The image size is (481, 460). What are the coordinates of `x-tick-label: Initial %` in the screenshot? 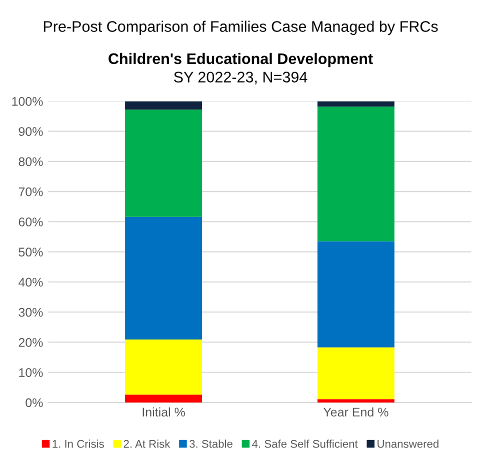 It's located at (163, 412).